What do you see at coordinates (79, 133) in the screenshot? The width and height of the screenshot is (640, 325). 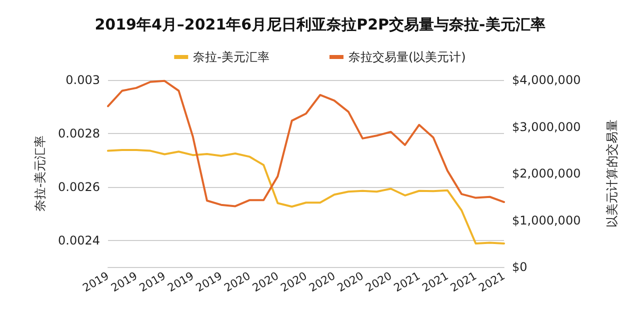 I see `y-tick-label: 0.0028` at bounding box center [79, 133].